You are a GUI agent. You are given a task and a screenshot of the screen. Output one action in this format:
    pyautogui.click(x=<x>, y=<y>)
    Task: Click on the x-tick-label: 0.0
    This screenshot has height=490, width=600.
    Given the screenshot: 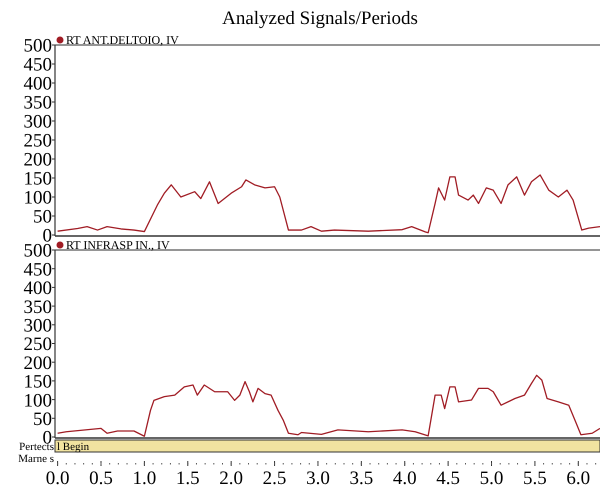 What is the action you would take?
    pyautogui.click(x=58, y=478)
    